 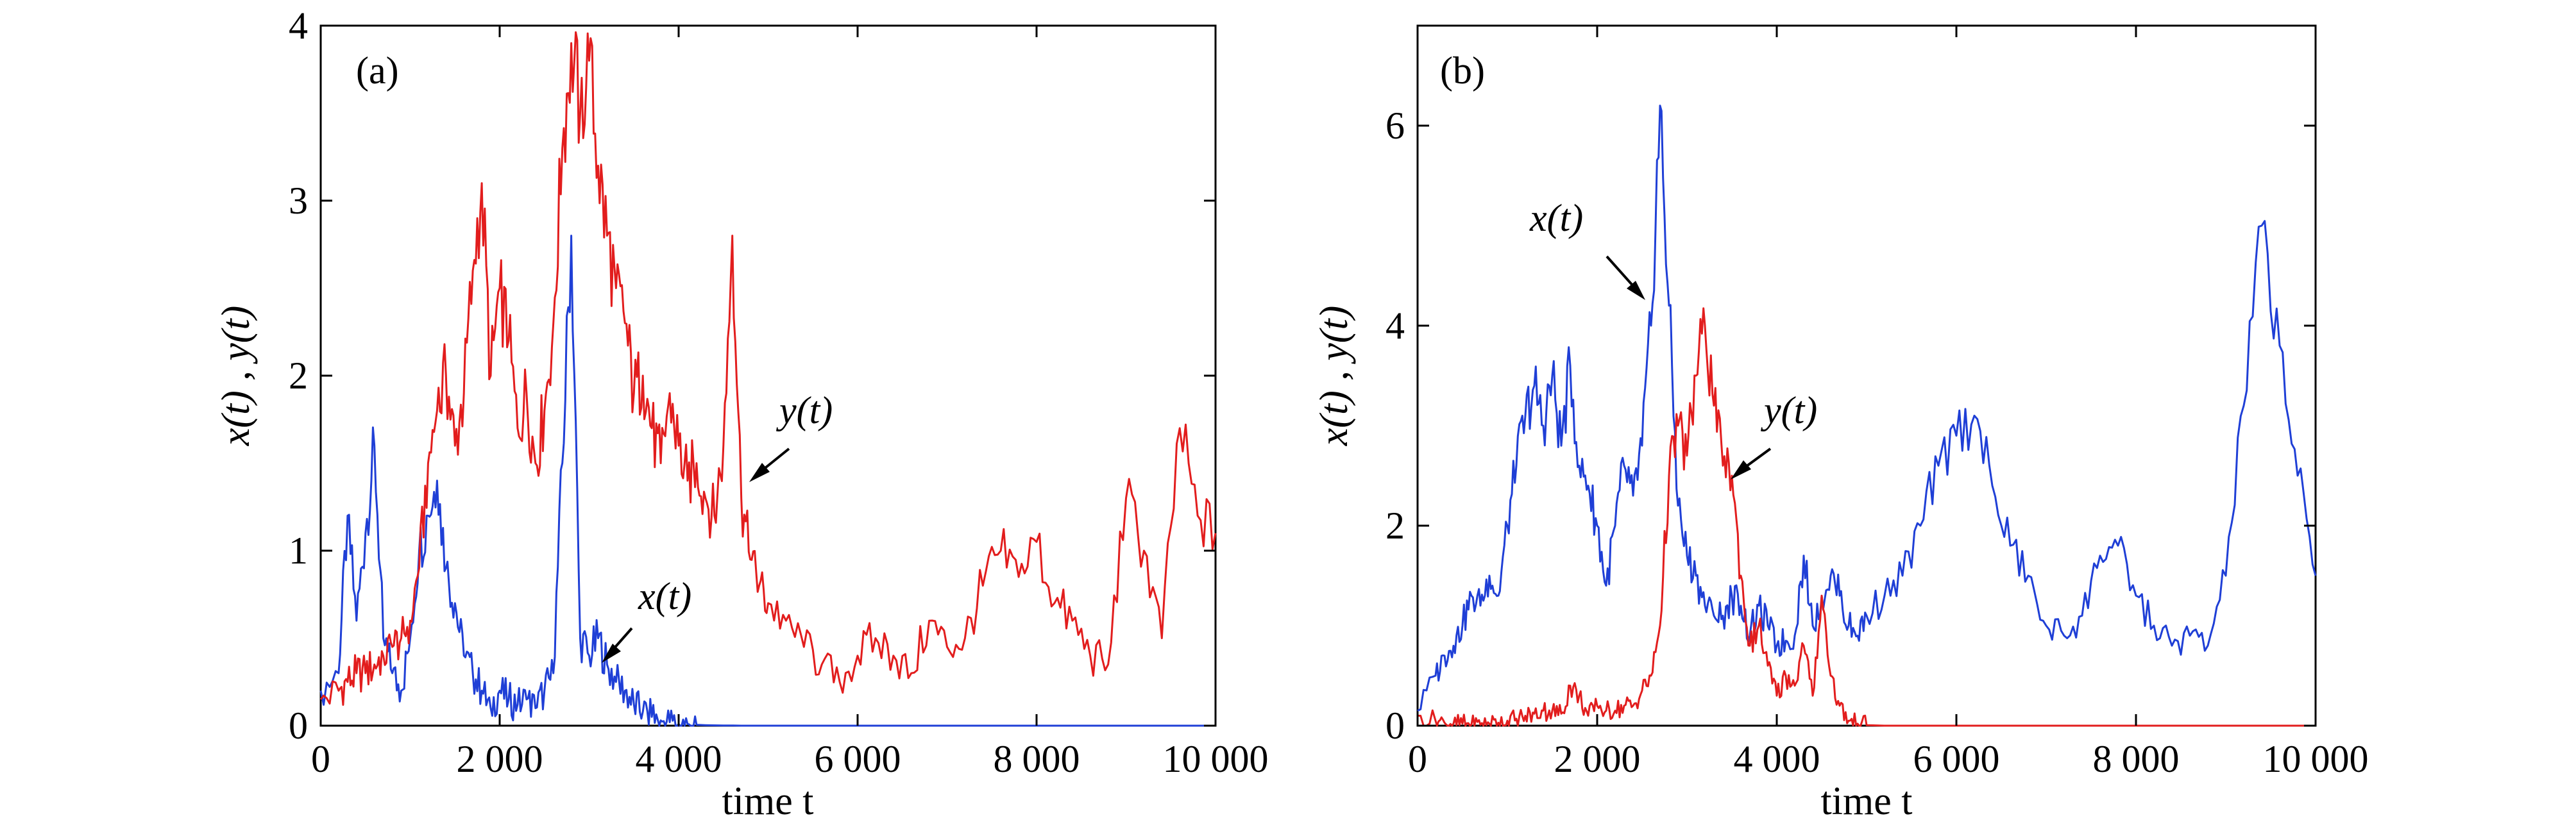 I want to click on panel-b-x-series-arrow, so click(x=1625, y=277).